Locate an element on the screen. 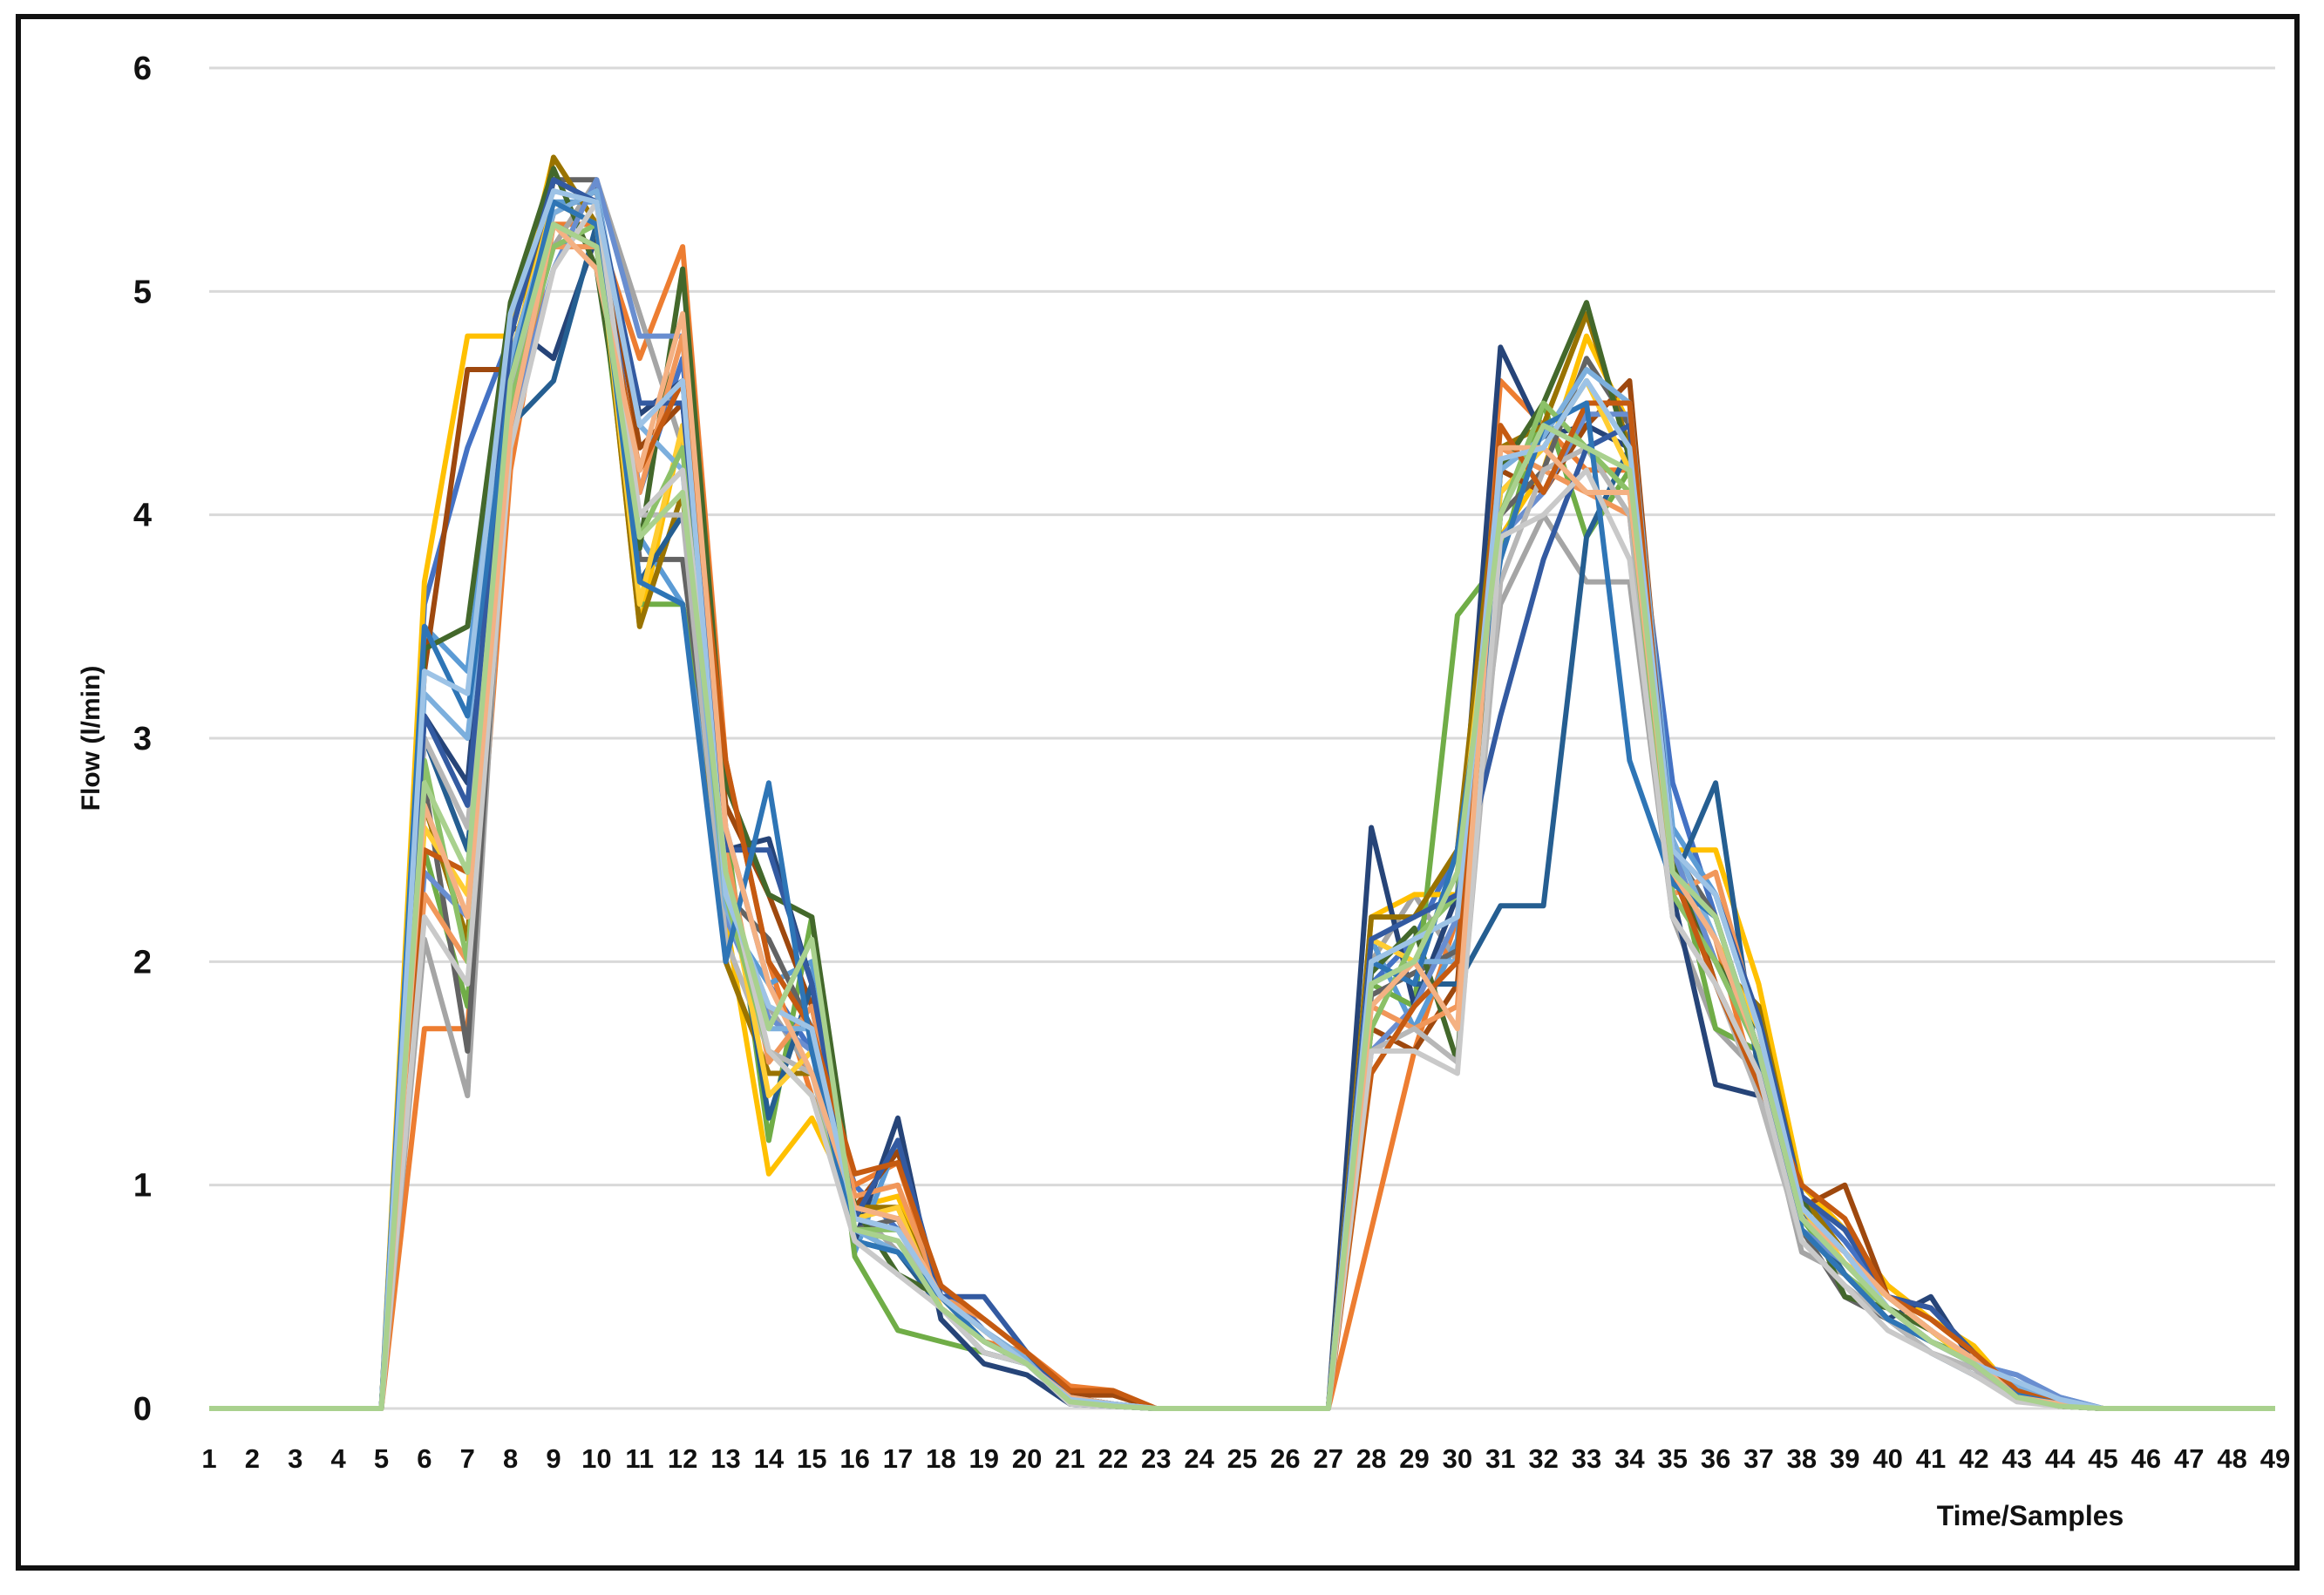 The height and width of the screenshot is (1595, 2324). y-tick-label: 3 is located at coordinates (142, 739).